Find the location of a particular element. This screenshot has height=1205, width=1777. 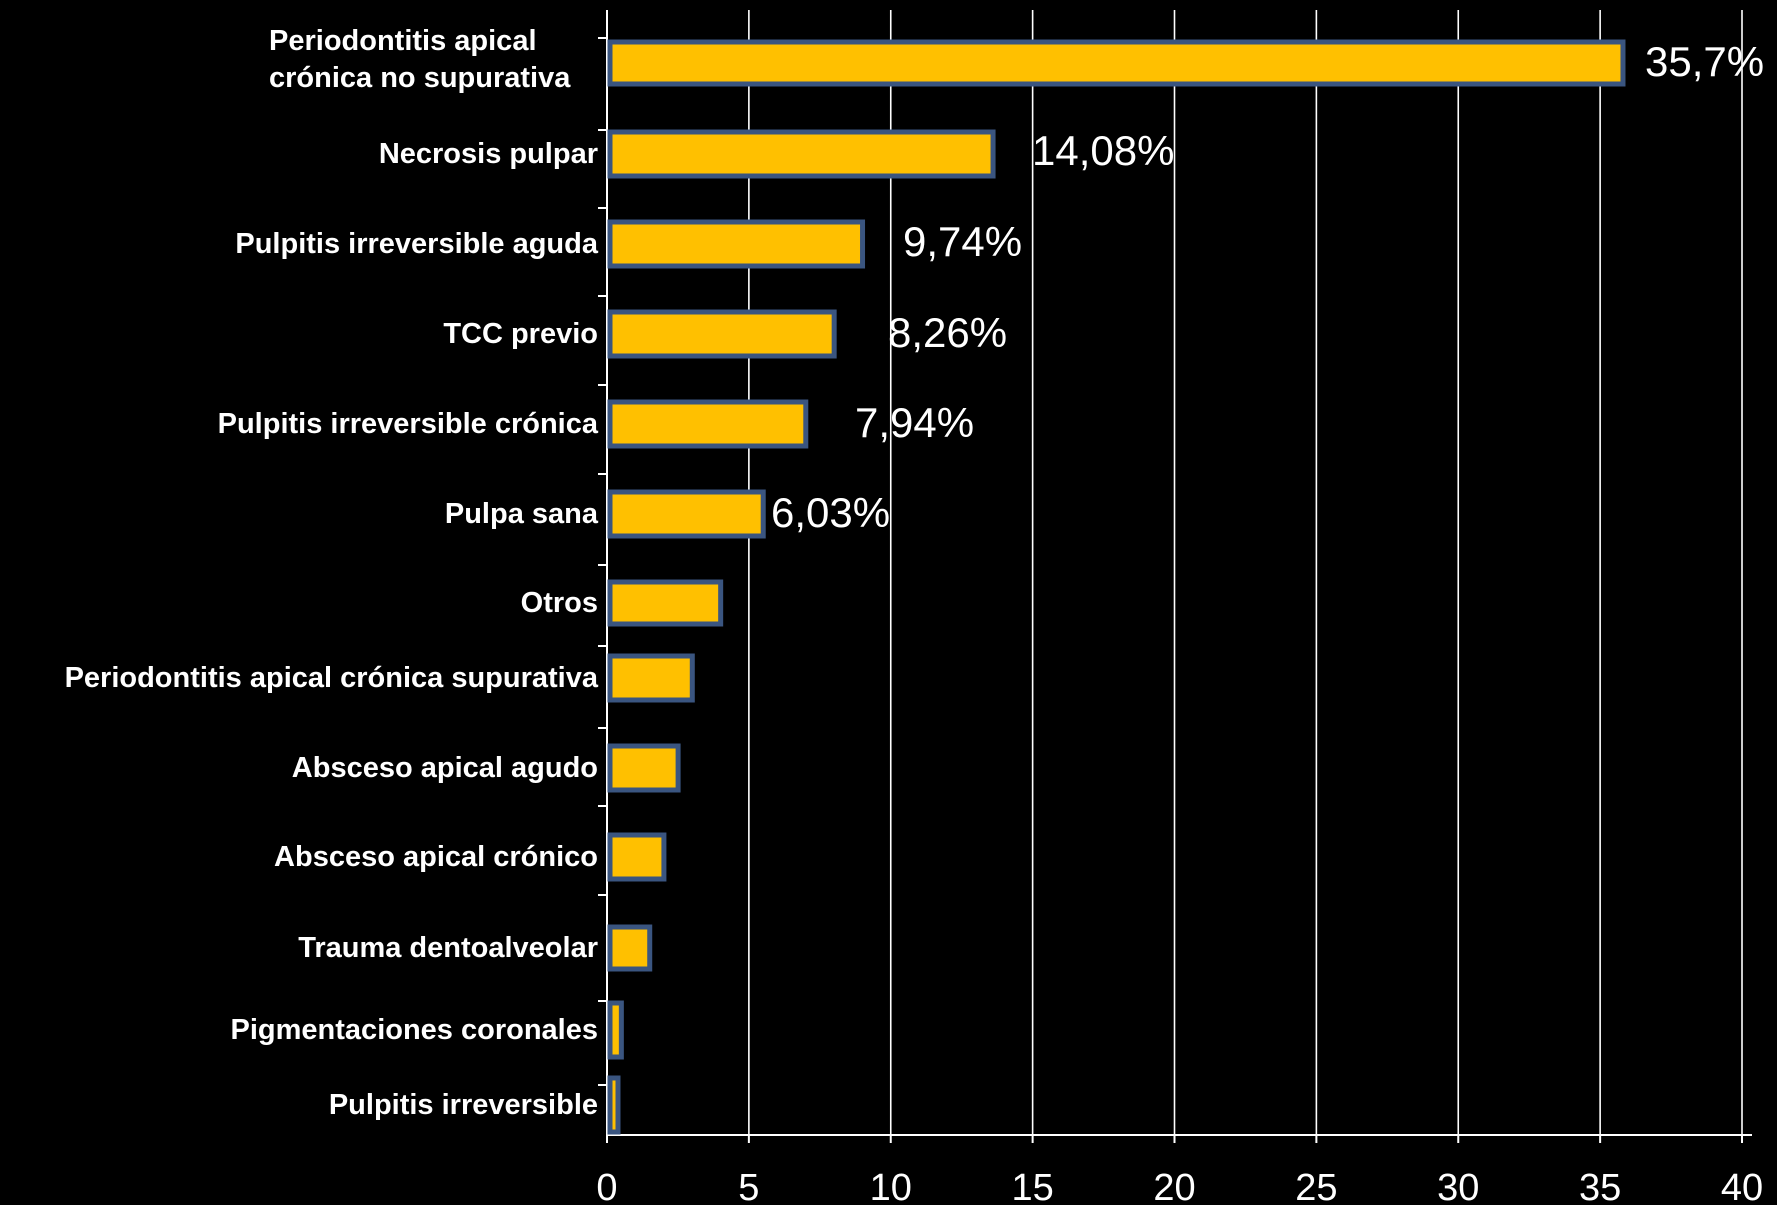

data-label-1: 14,08% is located at coordinates (1103, 150).